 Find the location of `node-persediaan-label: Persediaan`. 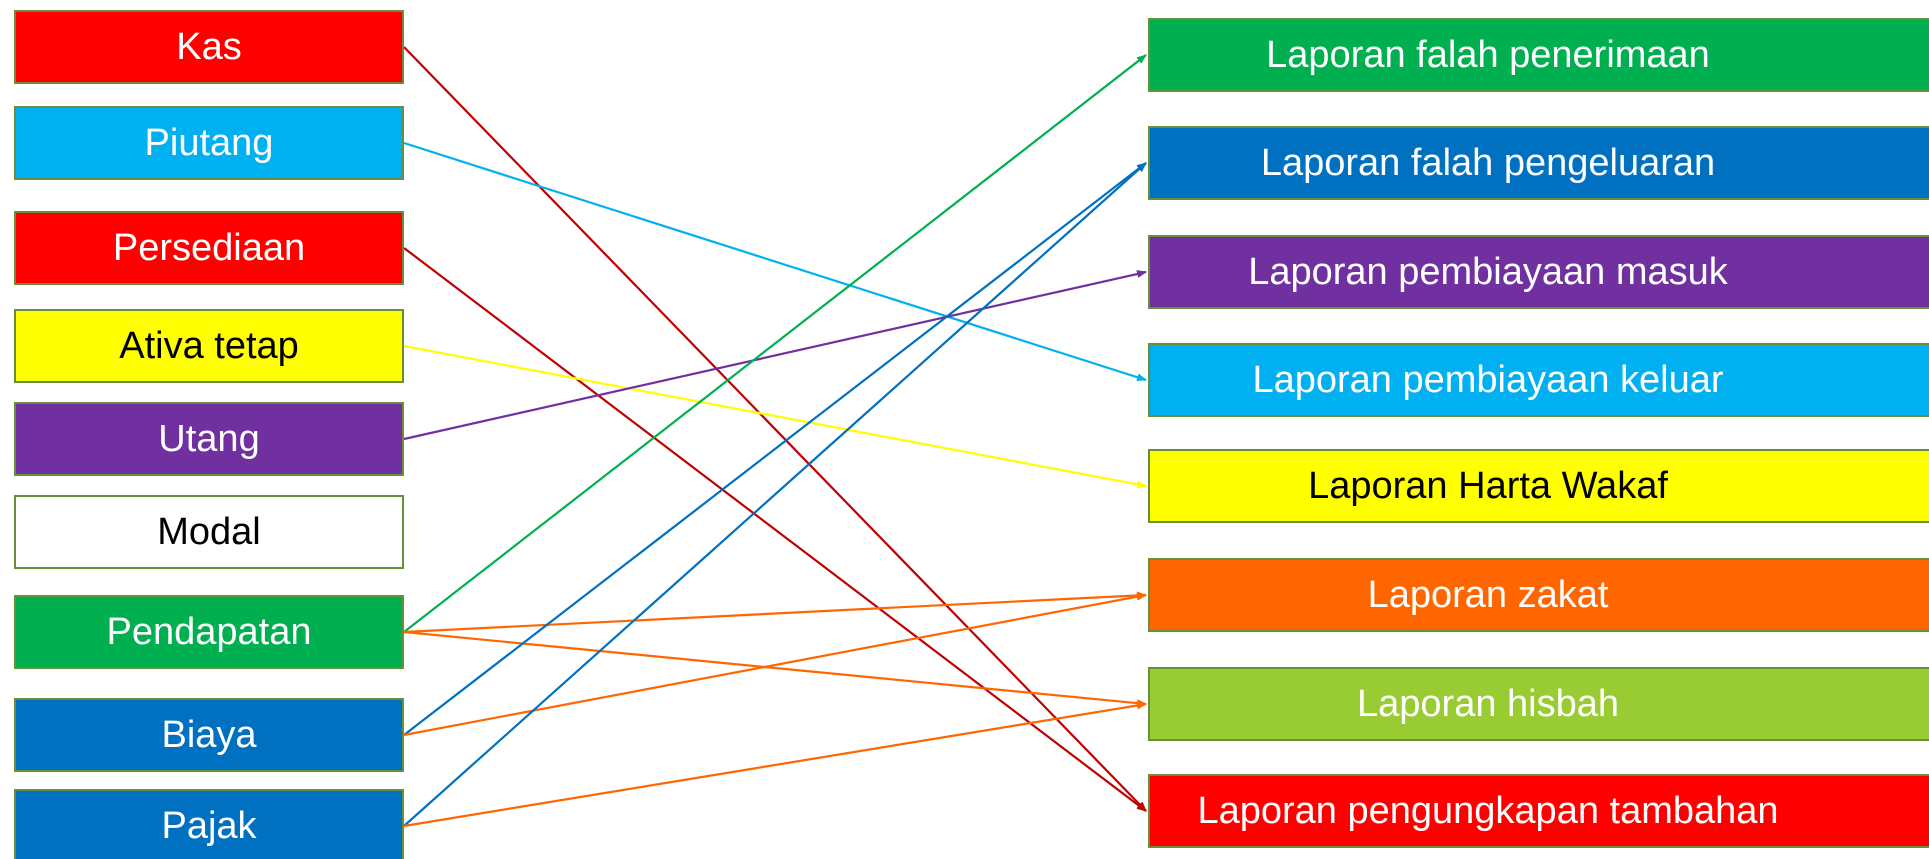

node-persediaan-label: Persediaan is located at coordinates (209, 247).